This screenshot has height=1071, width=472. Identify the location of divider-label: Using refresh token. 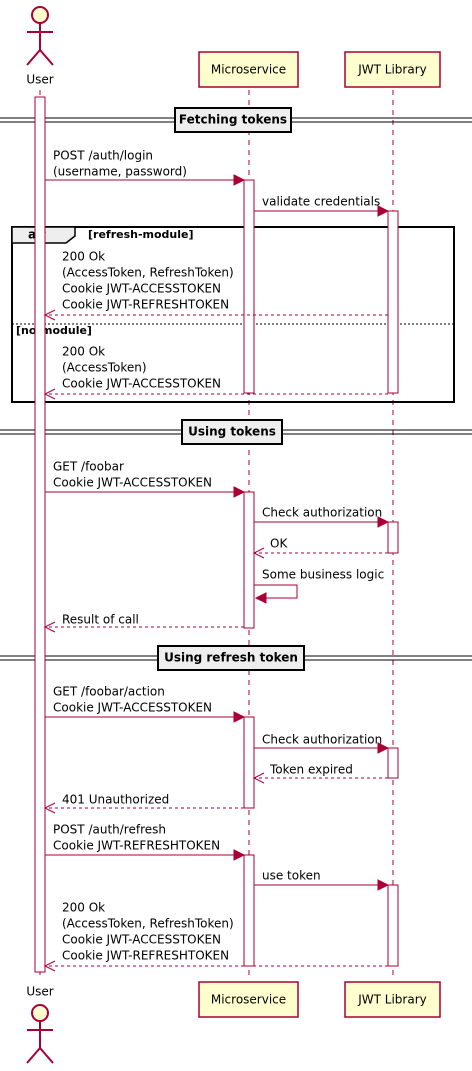
(231, 658).